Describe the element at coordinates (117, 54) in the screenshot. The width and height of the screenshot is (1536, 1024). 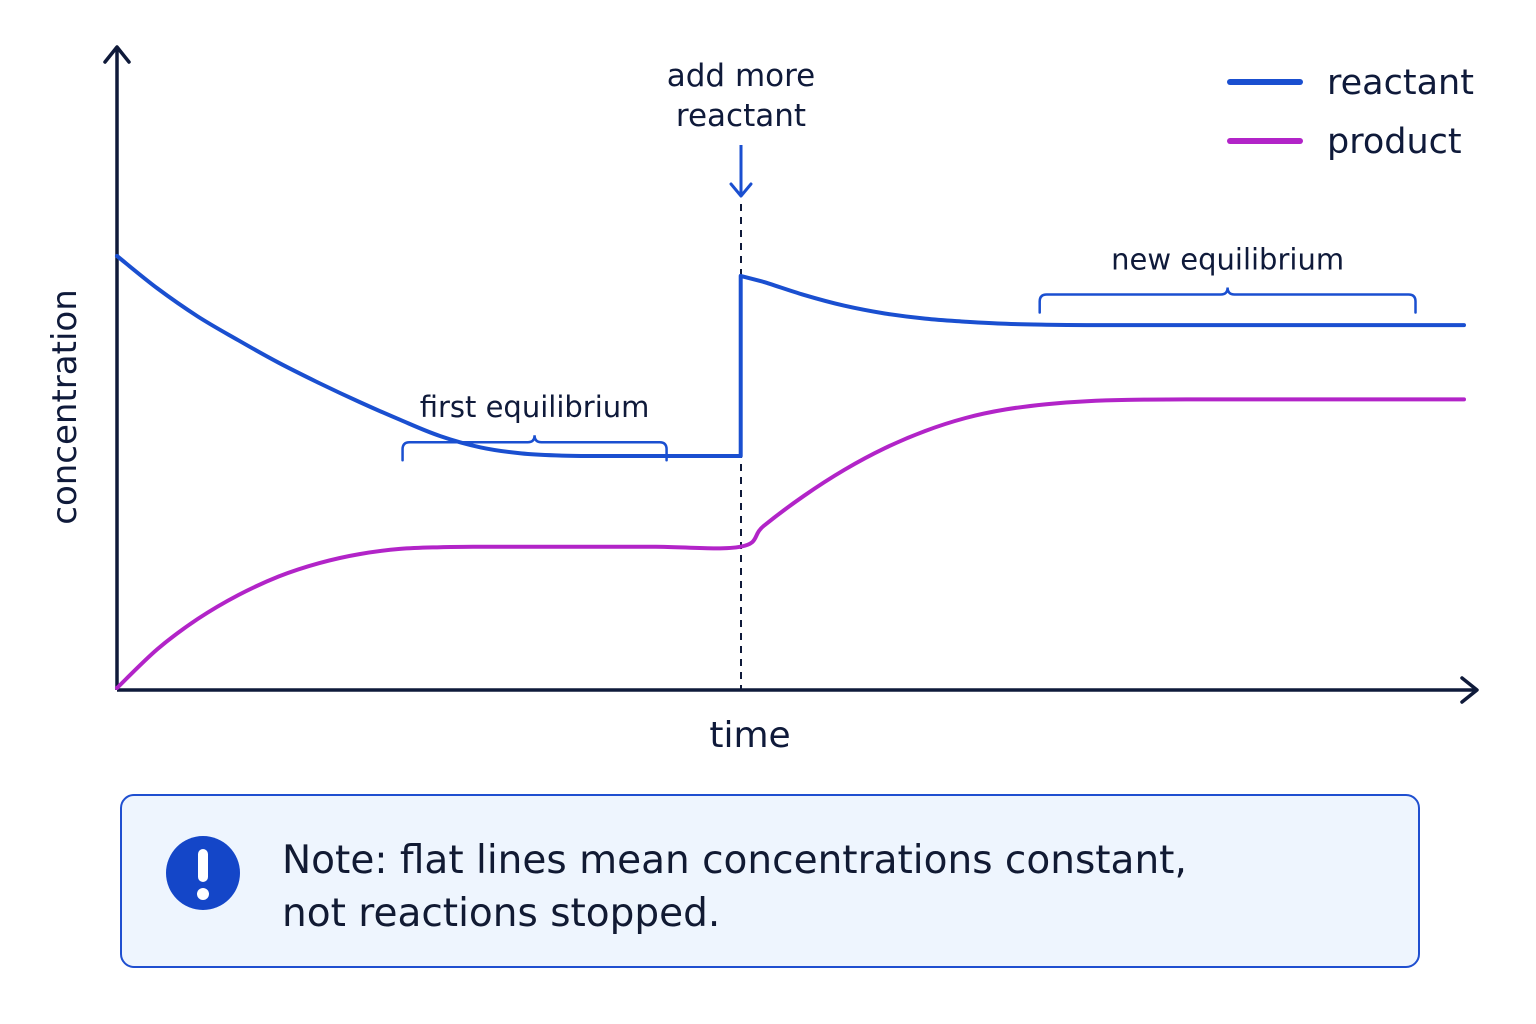
I see `y-axis-arrow-icon` at that location.